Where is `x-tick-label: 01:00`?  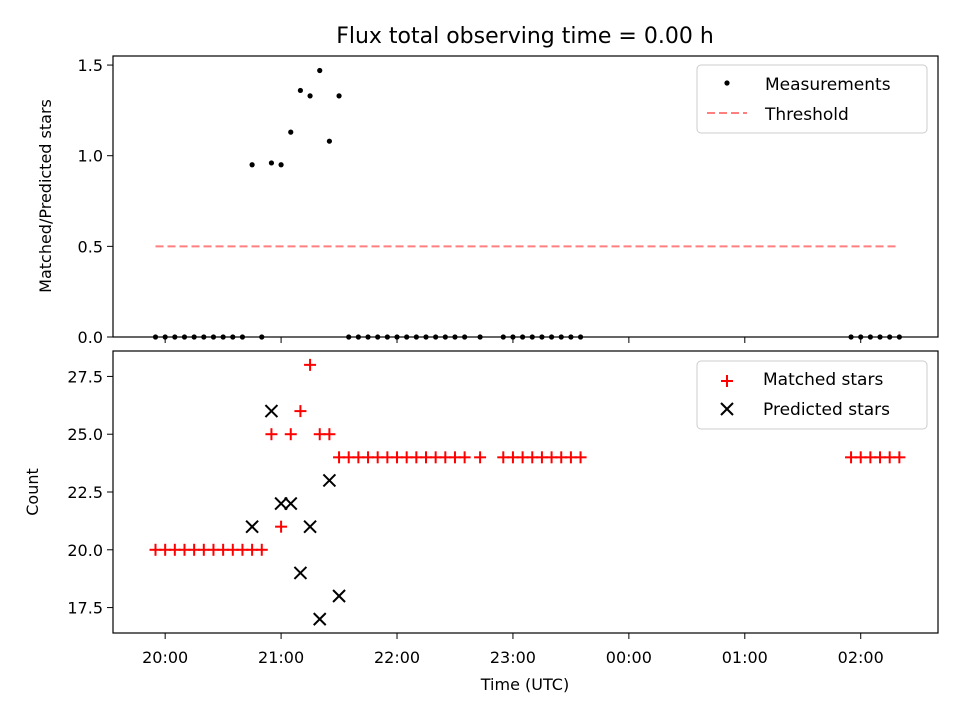 x-tick-label: 01:00 is located at coordinates (745, 657).